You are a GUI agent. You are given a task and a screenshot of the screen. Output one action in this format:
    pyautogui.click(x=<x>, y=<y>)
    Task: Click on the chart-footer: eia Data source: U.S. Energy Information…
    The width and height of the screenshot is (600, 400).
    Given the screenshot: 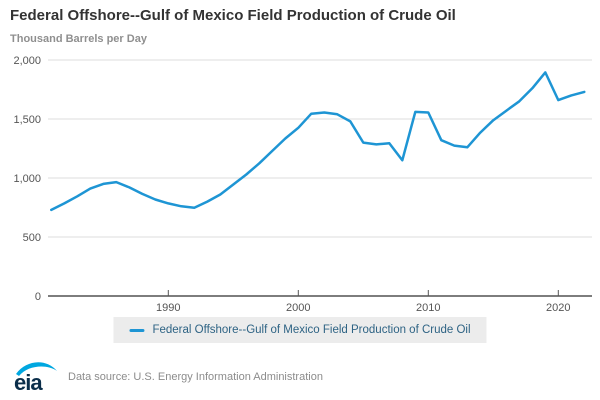 What is the action you would take?
    pyautogui.click(x=167, y=377)
    